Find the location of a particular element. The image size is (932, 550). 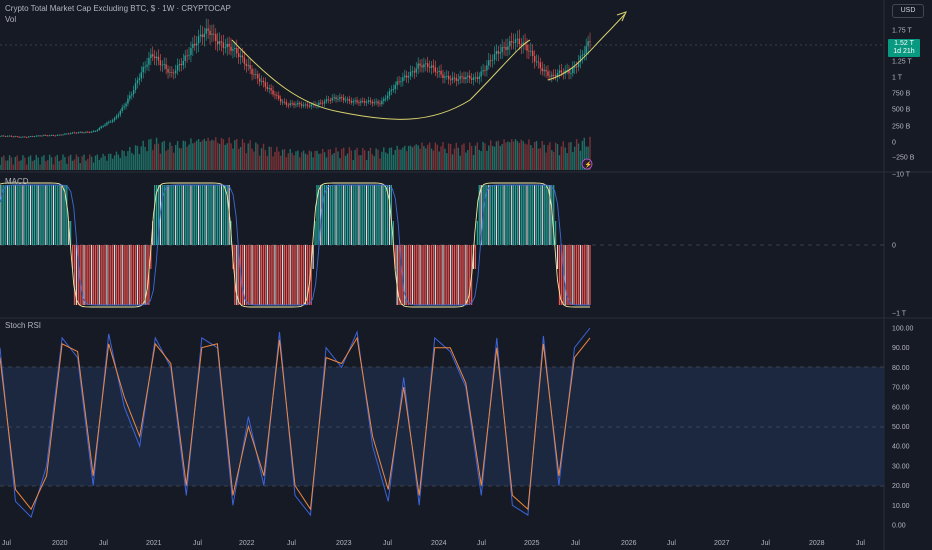

time-tick-label: Jul is located at coordinates (481, 543).